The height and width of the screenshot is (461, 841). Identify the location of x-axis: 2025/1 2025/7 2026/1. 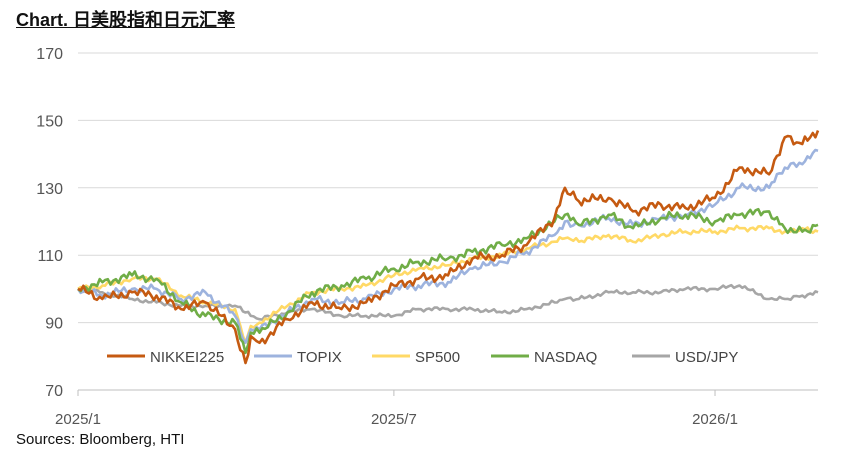
(436, 408).